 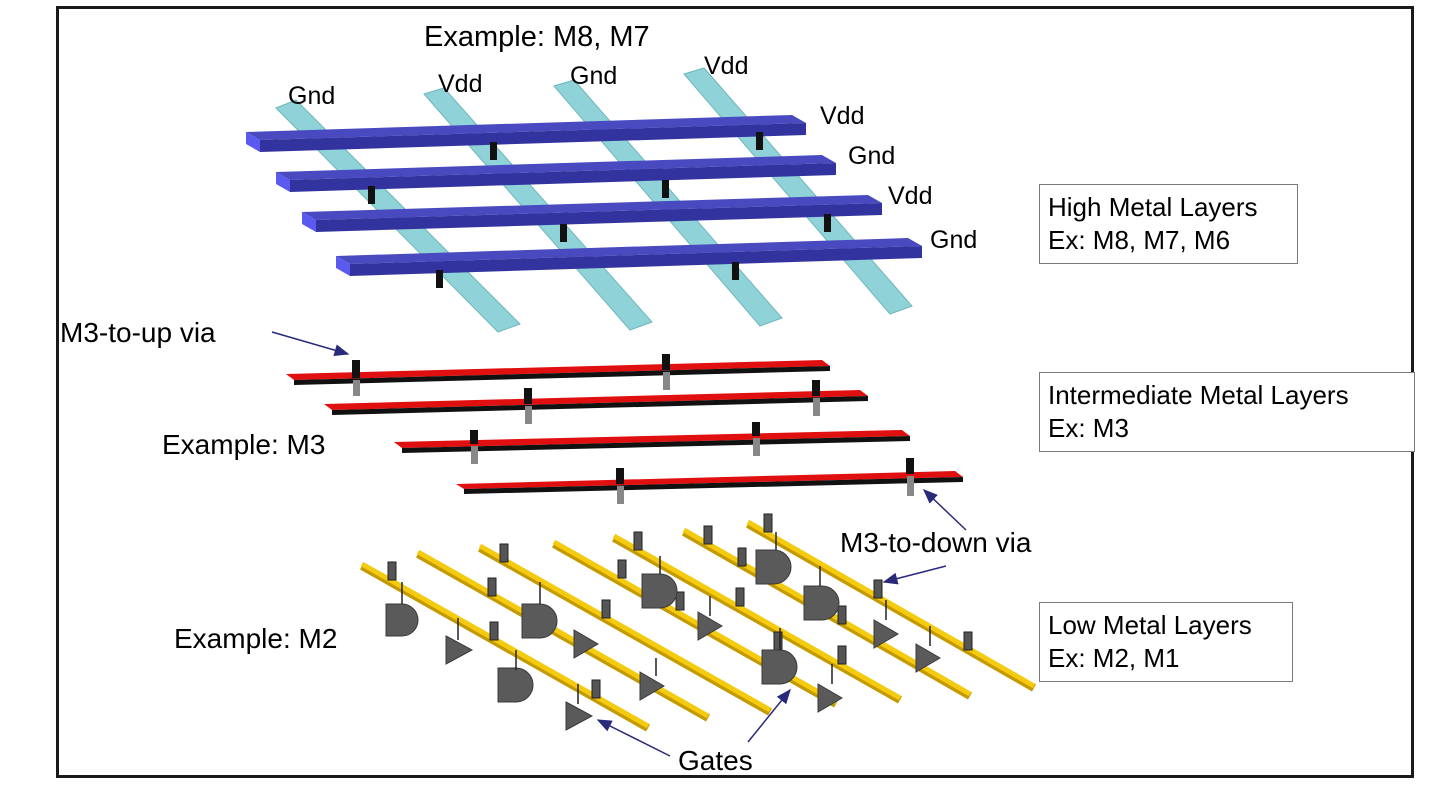 What do you see at coordinates (1150, 625) in the screenshot?
I see `low-box-title: Low Metal Layers` at bounding box center [1150, 625].